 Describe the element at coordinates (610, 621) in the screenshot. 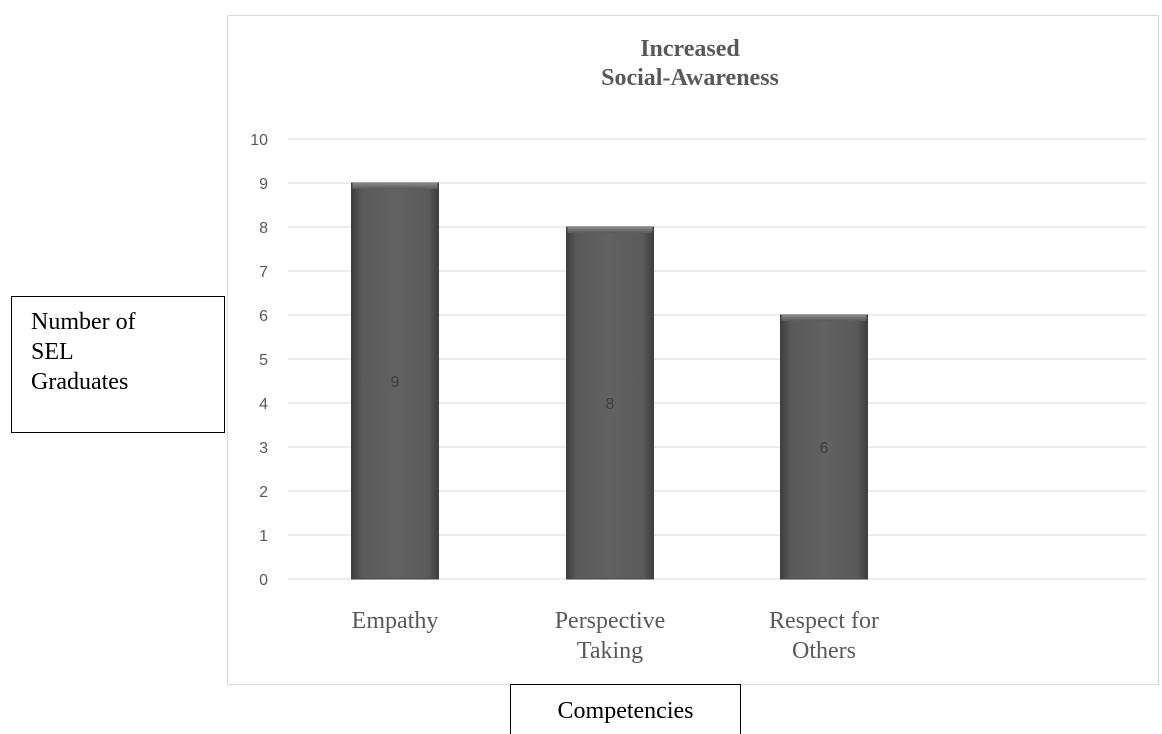

I see `x-tick-label: Perspective` at that location.